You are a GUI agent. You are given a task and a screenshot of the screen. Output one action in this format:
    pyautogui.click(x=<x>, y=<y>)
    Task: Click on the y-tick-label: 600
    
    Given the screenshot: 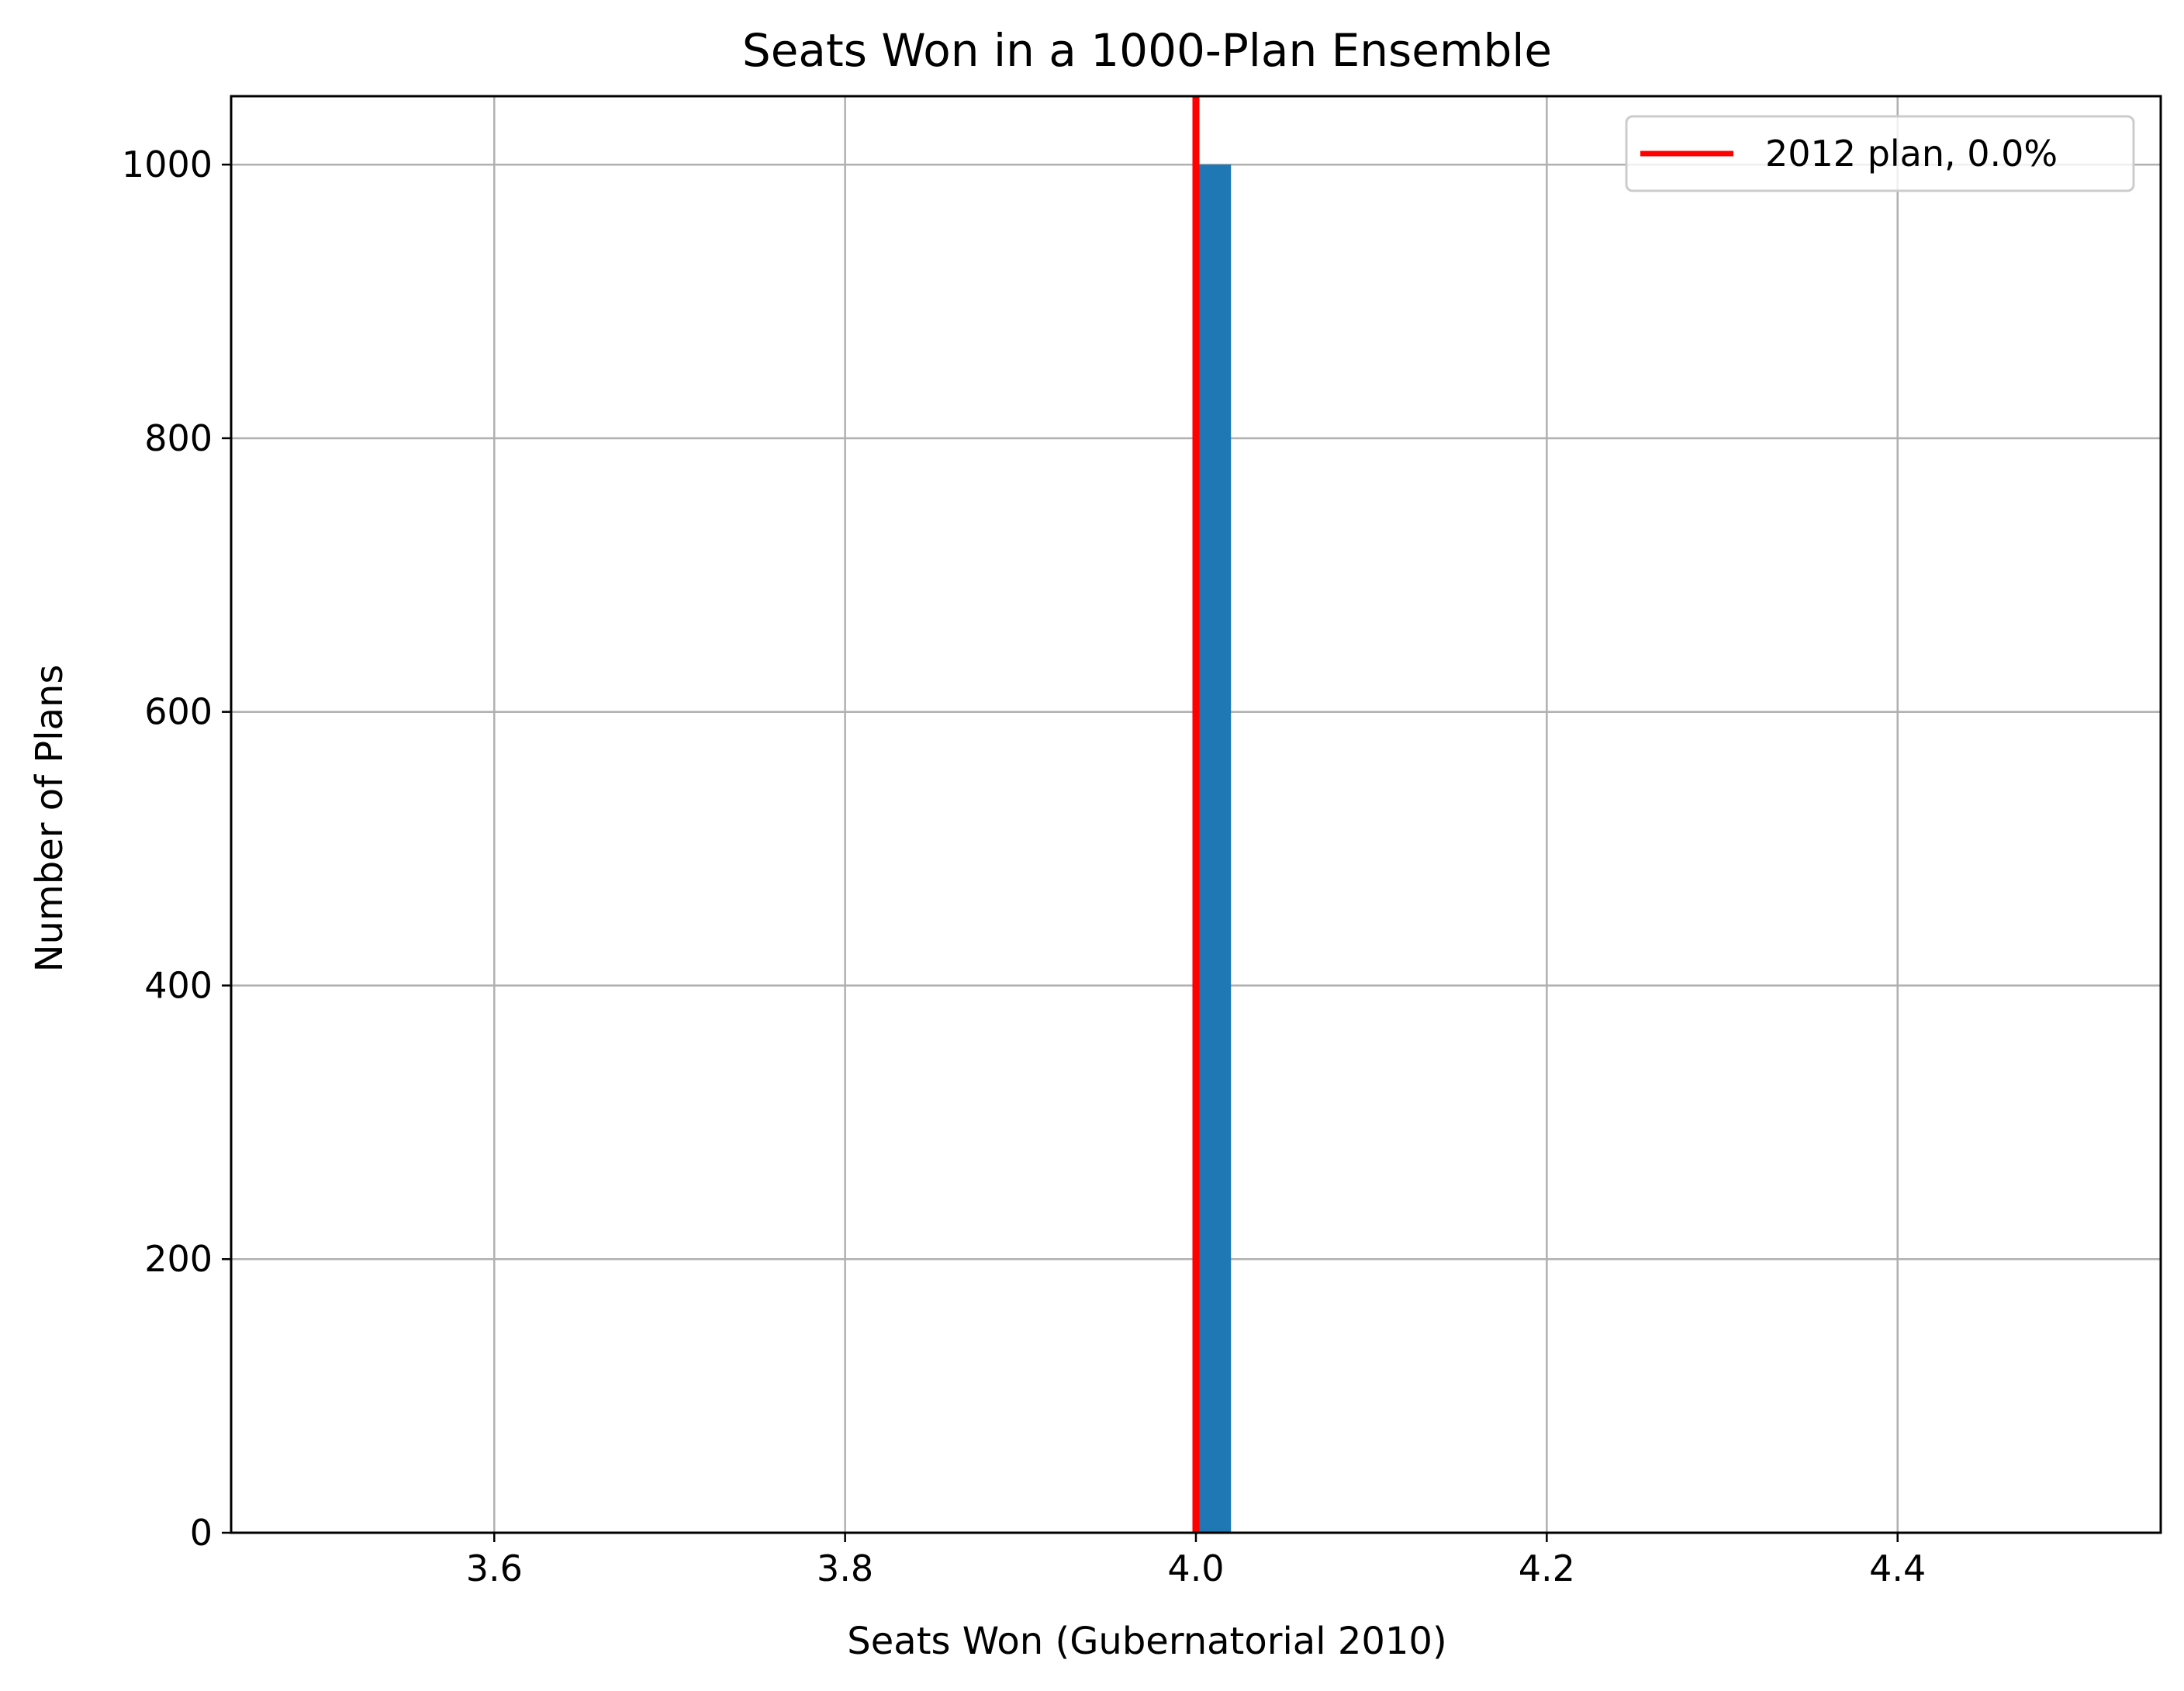 What is the action you would take?
    pyautogui.click(x=178, y=712)
    